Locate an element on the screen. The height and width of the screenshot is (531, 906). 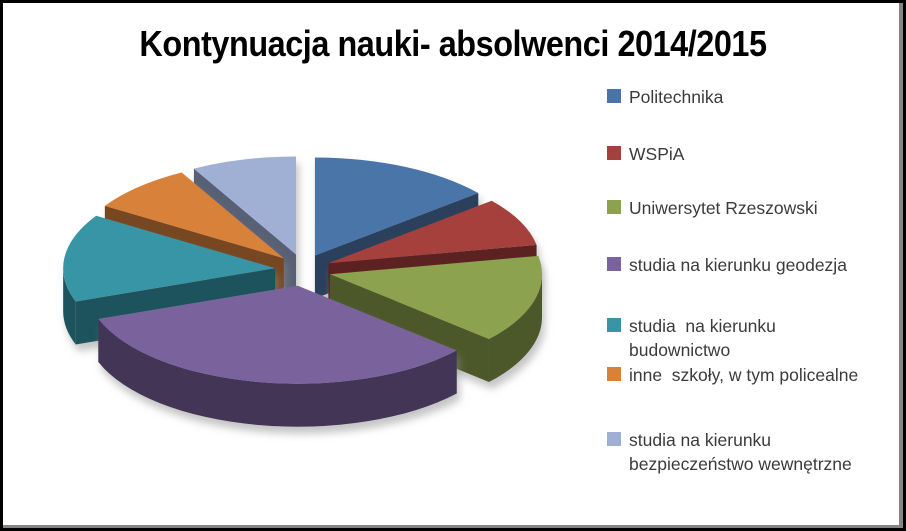
legend-item-uniwersytet-rzeszowski: Uniwersytet Rzeszowski is located at coordinates (712, 208).